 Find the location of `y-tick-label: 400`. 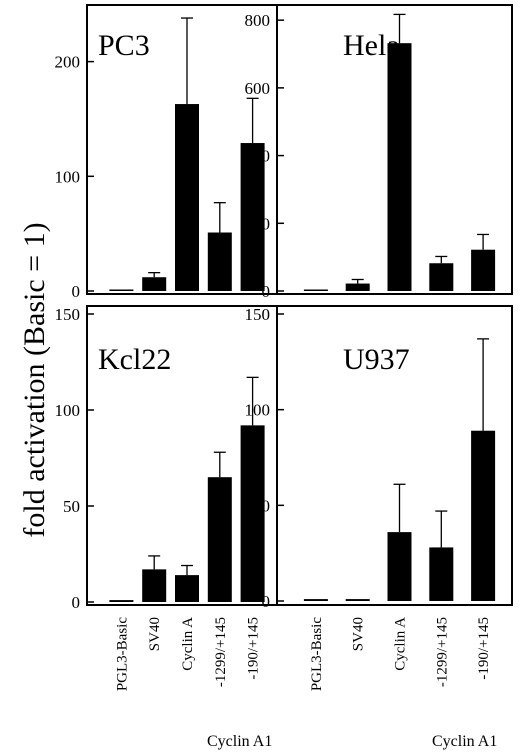

y-tick-label: 400 is located at coordinates (258, 156).